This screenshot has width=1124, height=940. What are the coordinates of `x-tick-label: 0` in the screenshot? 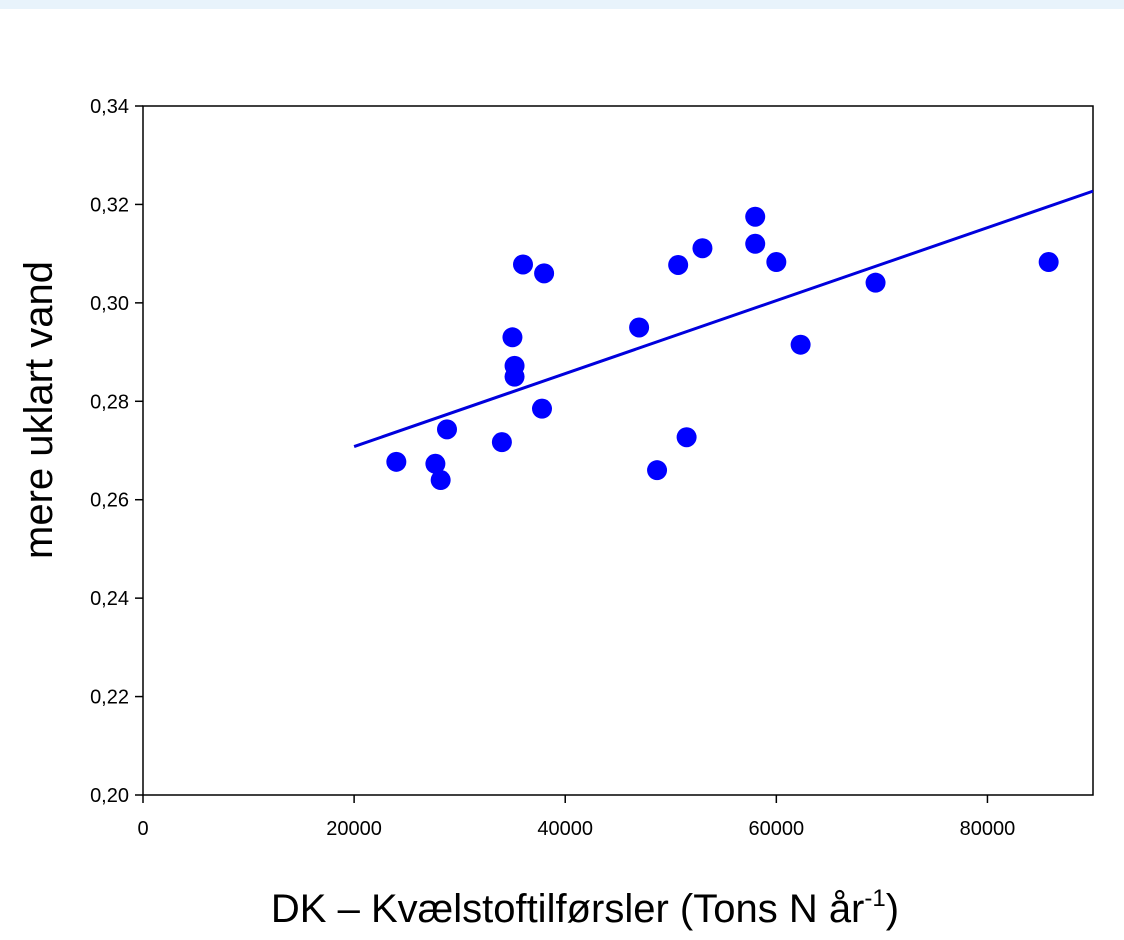 It's located at (142, 829).